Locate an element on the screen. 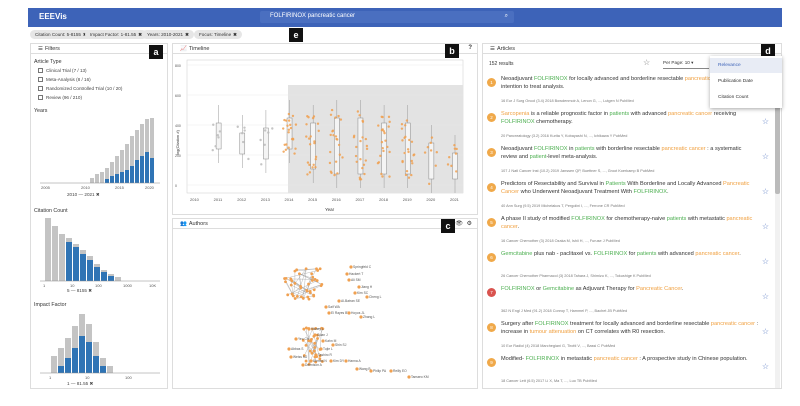  years-range: 2010 — 2021 ✖ is located at coordinates (83, 194).